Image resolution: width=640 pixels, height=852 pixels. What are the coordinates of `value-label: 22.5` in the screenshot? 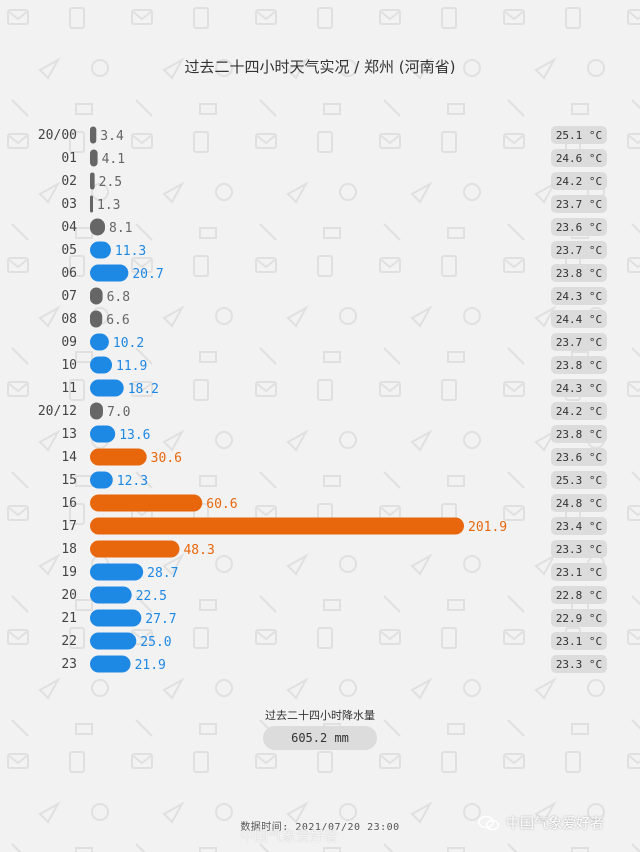 It's located at (151, 596).